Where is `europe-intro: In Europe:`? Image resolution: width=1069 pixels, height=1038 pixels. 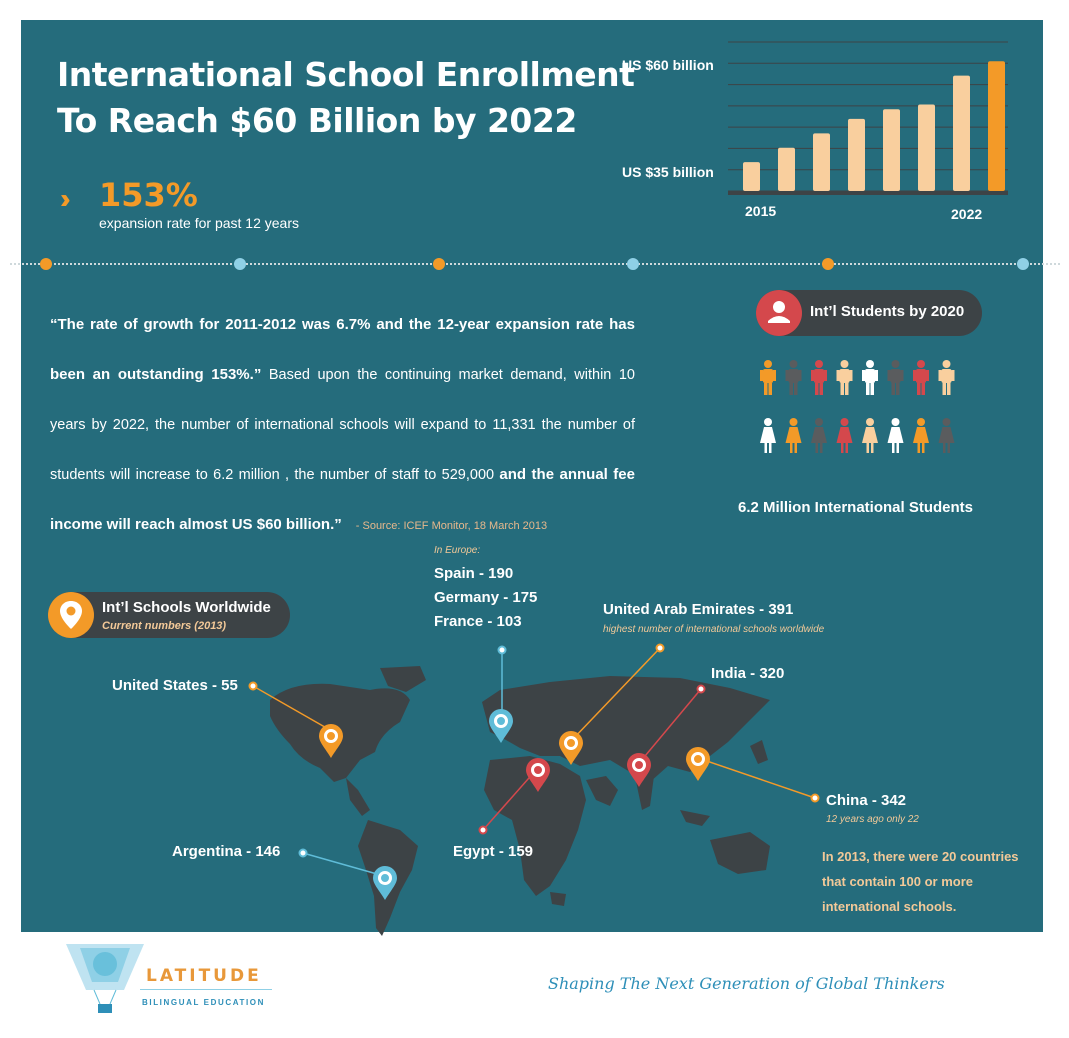
europe-intro: In Europe: is located at coordinates (457, 550).